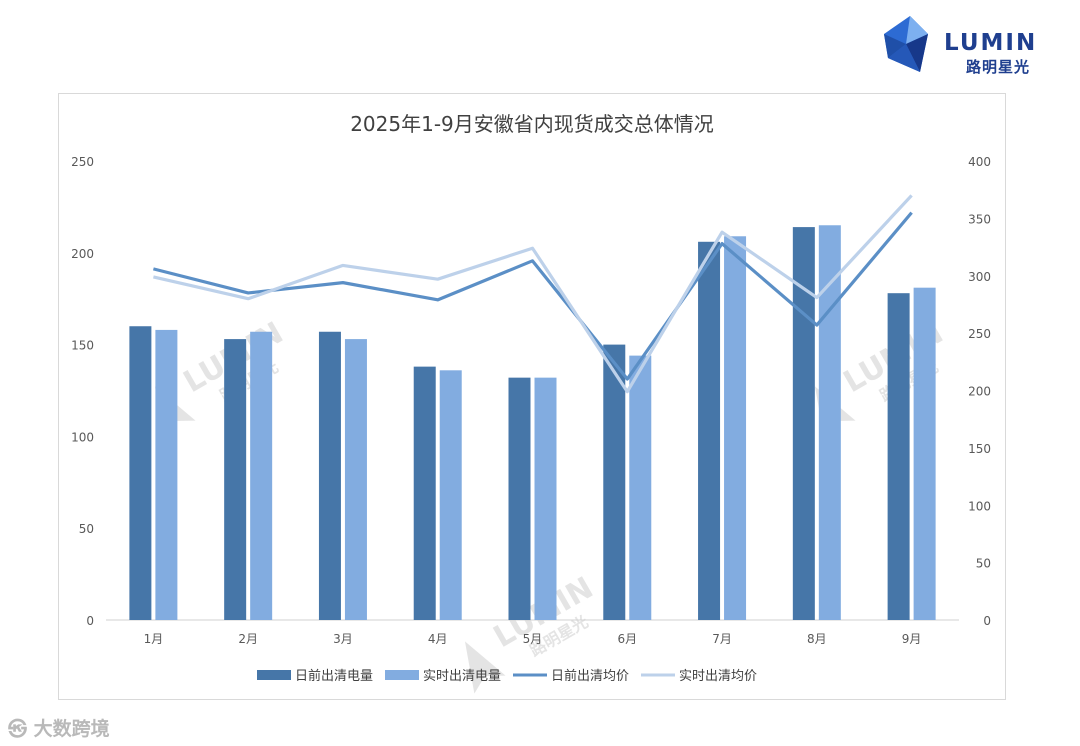 This screenshot has height=746, width=1080. What do you see at coordinates (82, 254) in the screenshot?
I see `y-left-tick-label: 200` at bounding box center [82, 254].